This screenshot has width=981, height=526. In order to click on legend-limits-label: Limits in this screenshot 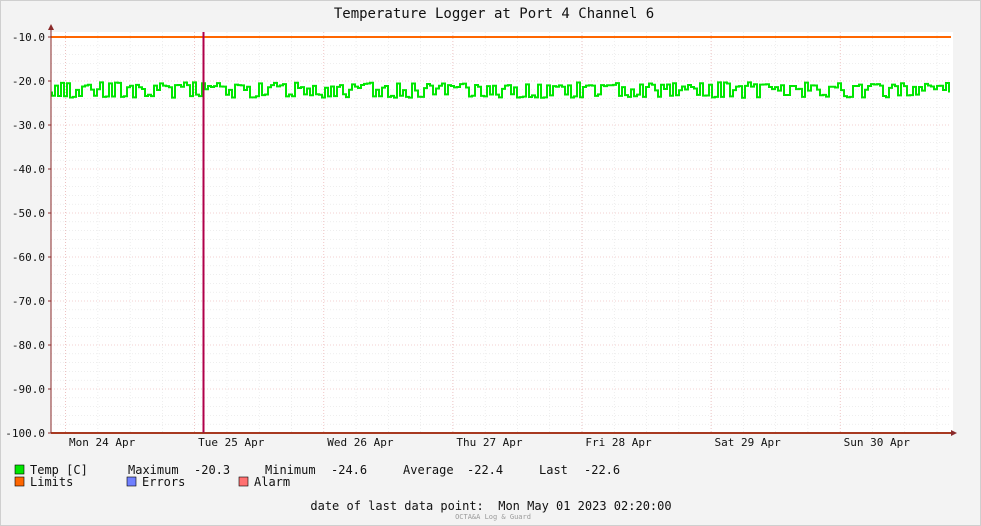, I will do `click(51, 482)`.